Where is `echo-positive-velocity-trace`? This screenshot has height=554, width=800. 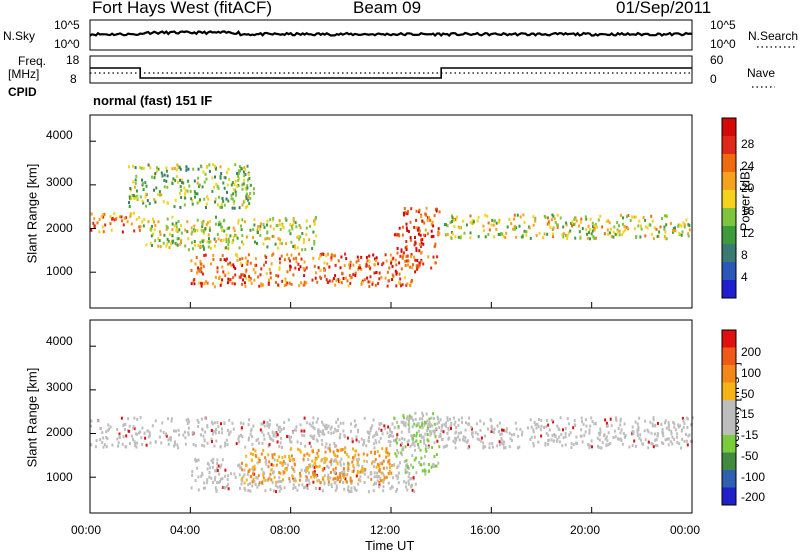
echo-positive-velocity-trace is located at coordinates (417, 443).